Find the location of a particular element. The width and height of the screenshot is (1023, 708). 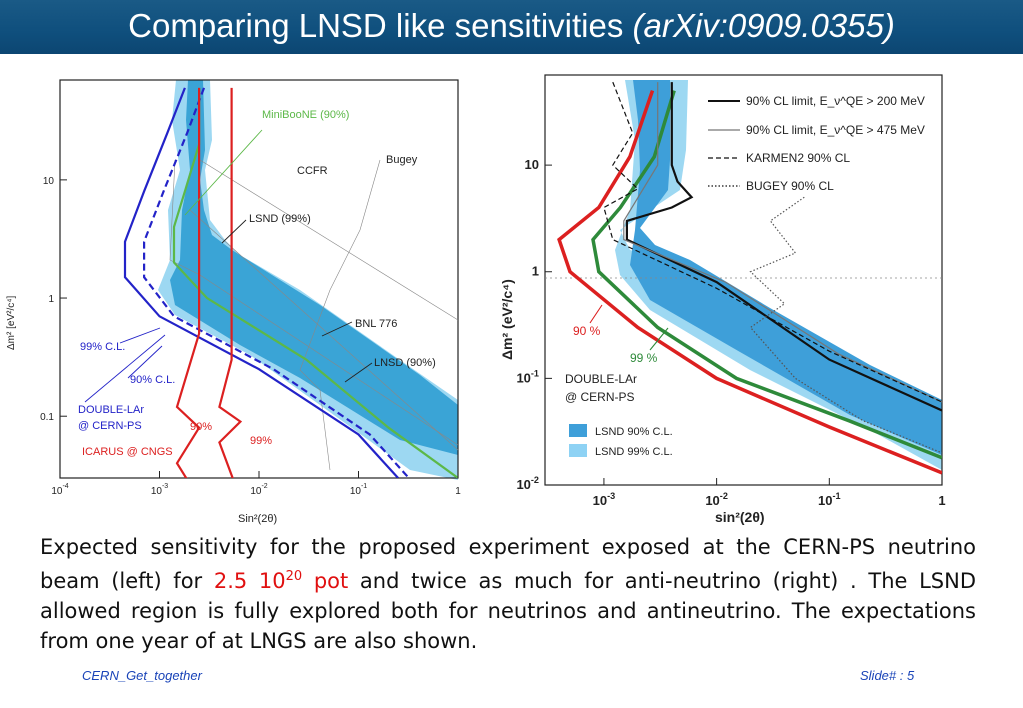

left-x-ticks: 10⁻⁴ 10⁻³ 10⁻² 10⁻¹ 1 is located at coordinates (256, 484).